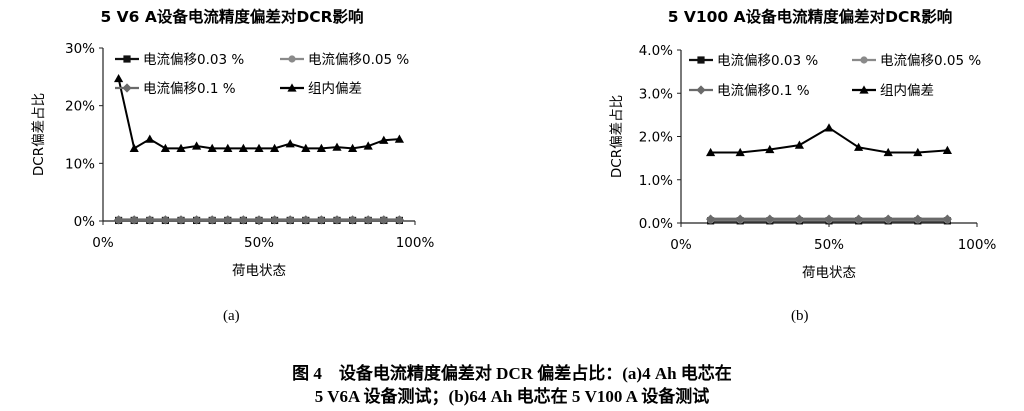 The height and width of the screenshot is (411, 1024). What do you see at coordinates (85, 222) in the screenshot?
I see `y-tick-label: 0%` at bounding box center [85, 222].